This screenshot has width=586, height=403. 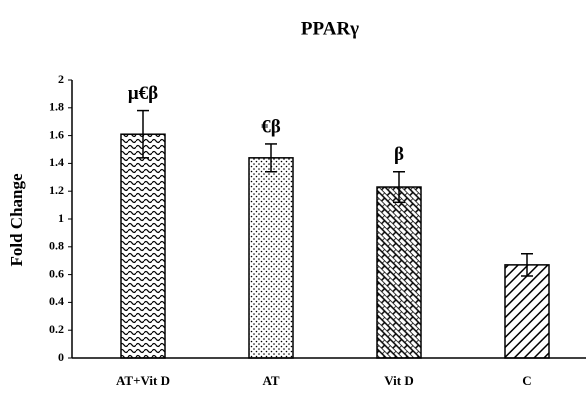 What do you see at coordinates (270, 380) in the screenshot?
I see `x-tick-label: AT` at bounding box center [270, 380].